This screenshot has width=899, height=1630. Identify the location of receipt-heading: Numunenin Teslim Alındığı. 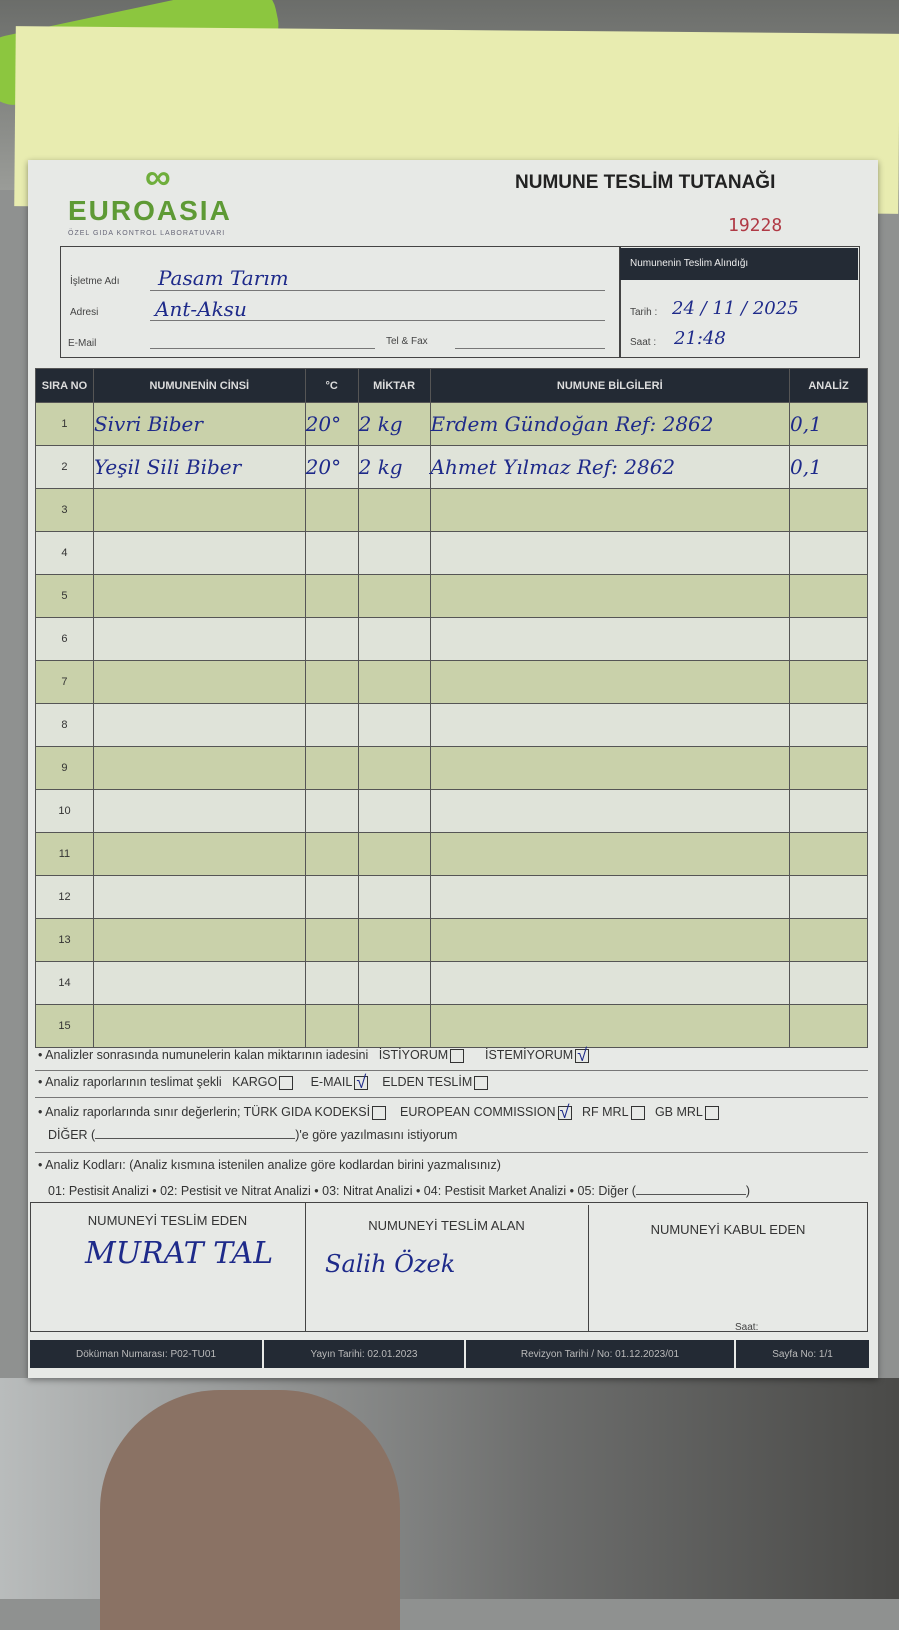
(739, 264).